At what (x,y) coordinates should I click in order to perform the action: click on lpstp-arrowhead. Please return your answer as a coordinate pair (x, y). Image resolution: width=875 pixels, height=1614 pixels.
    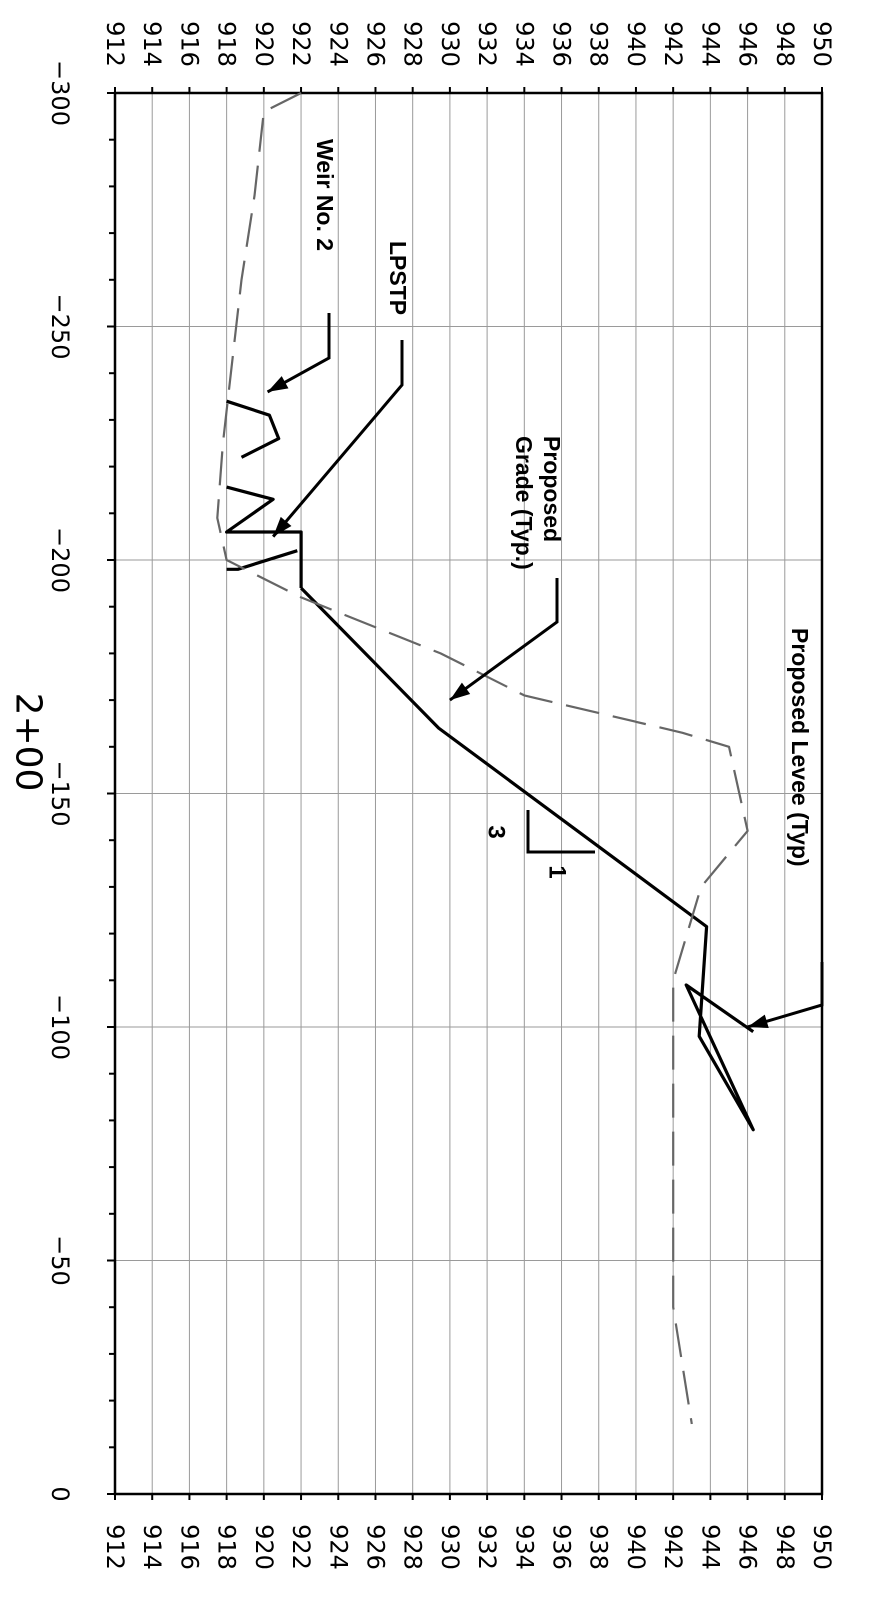
    Looking at the image, I should click on (282, 526).